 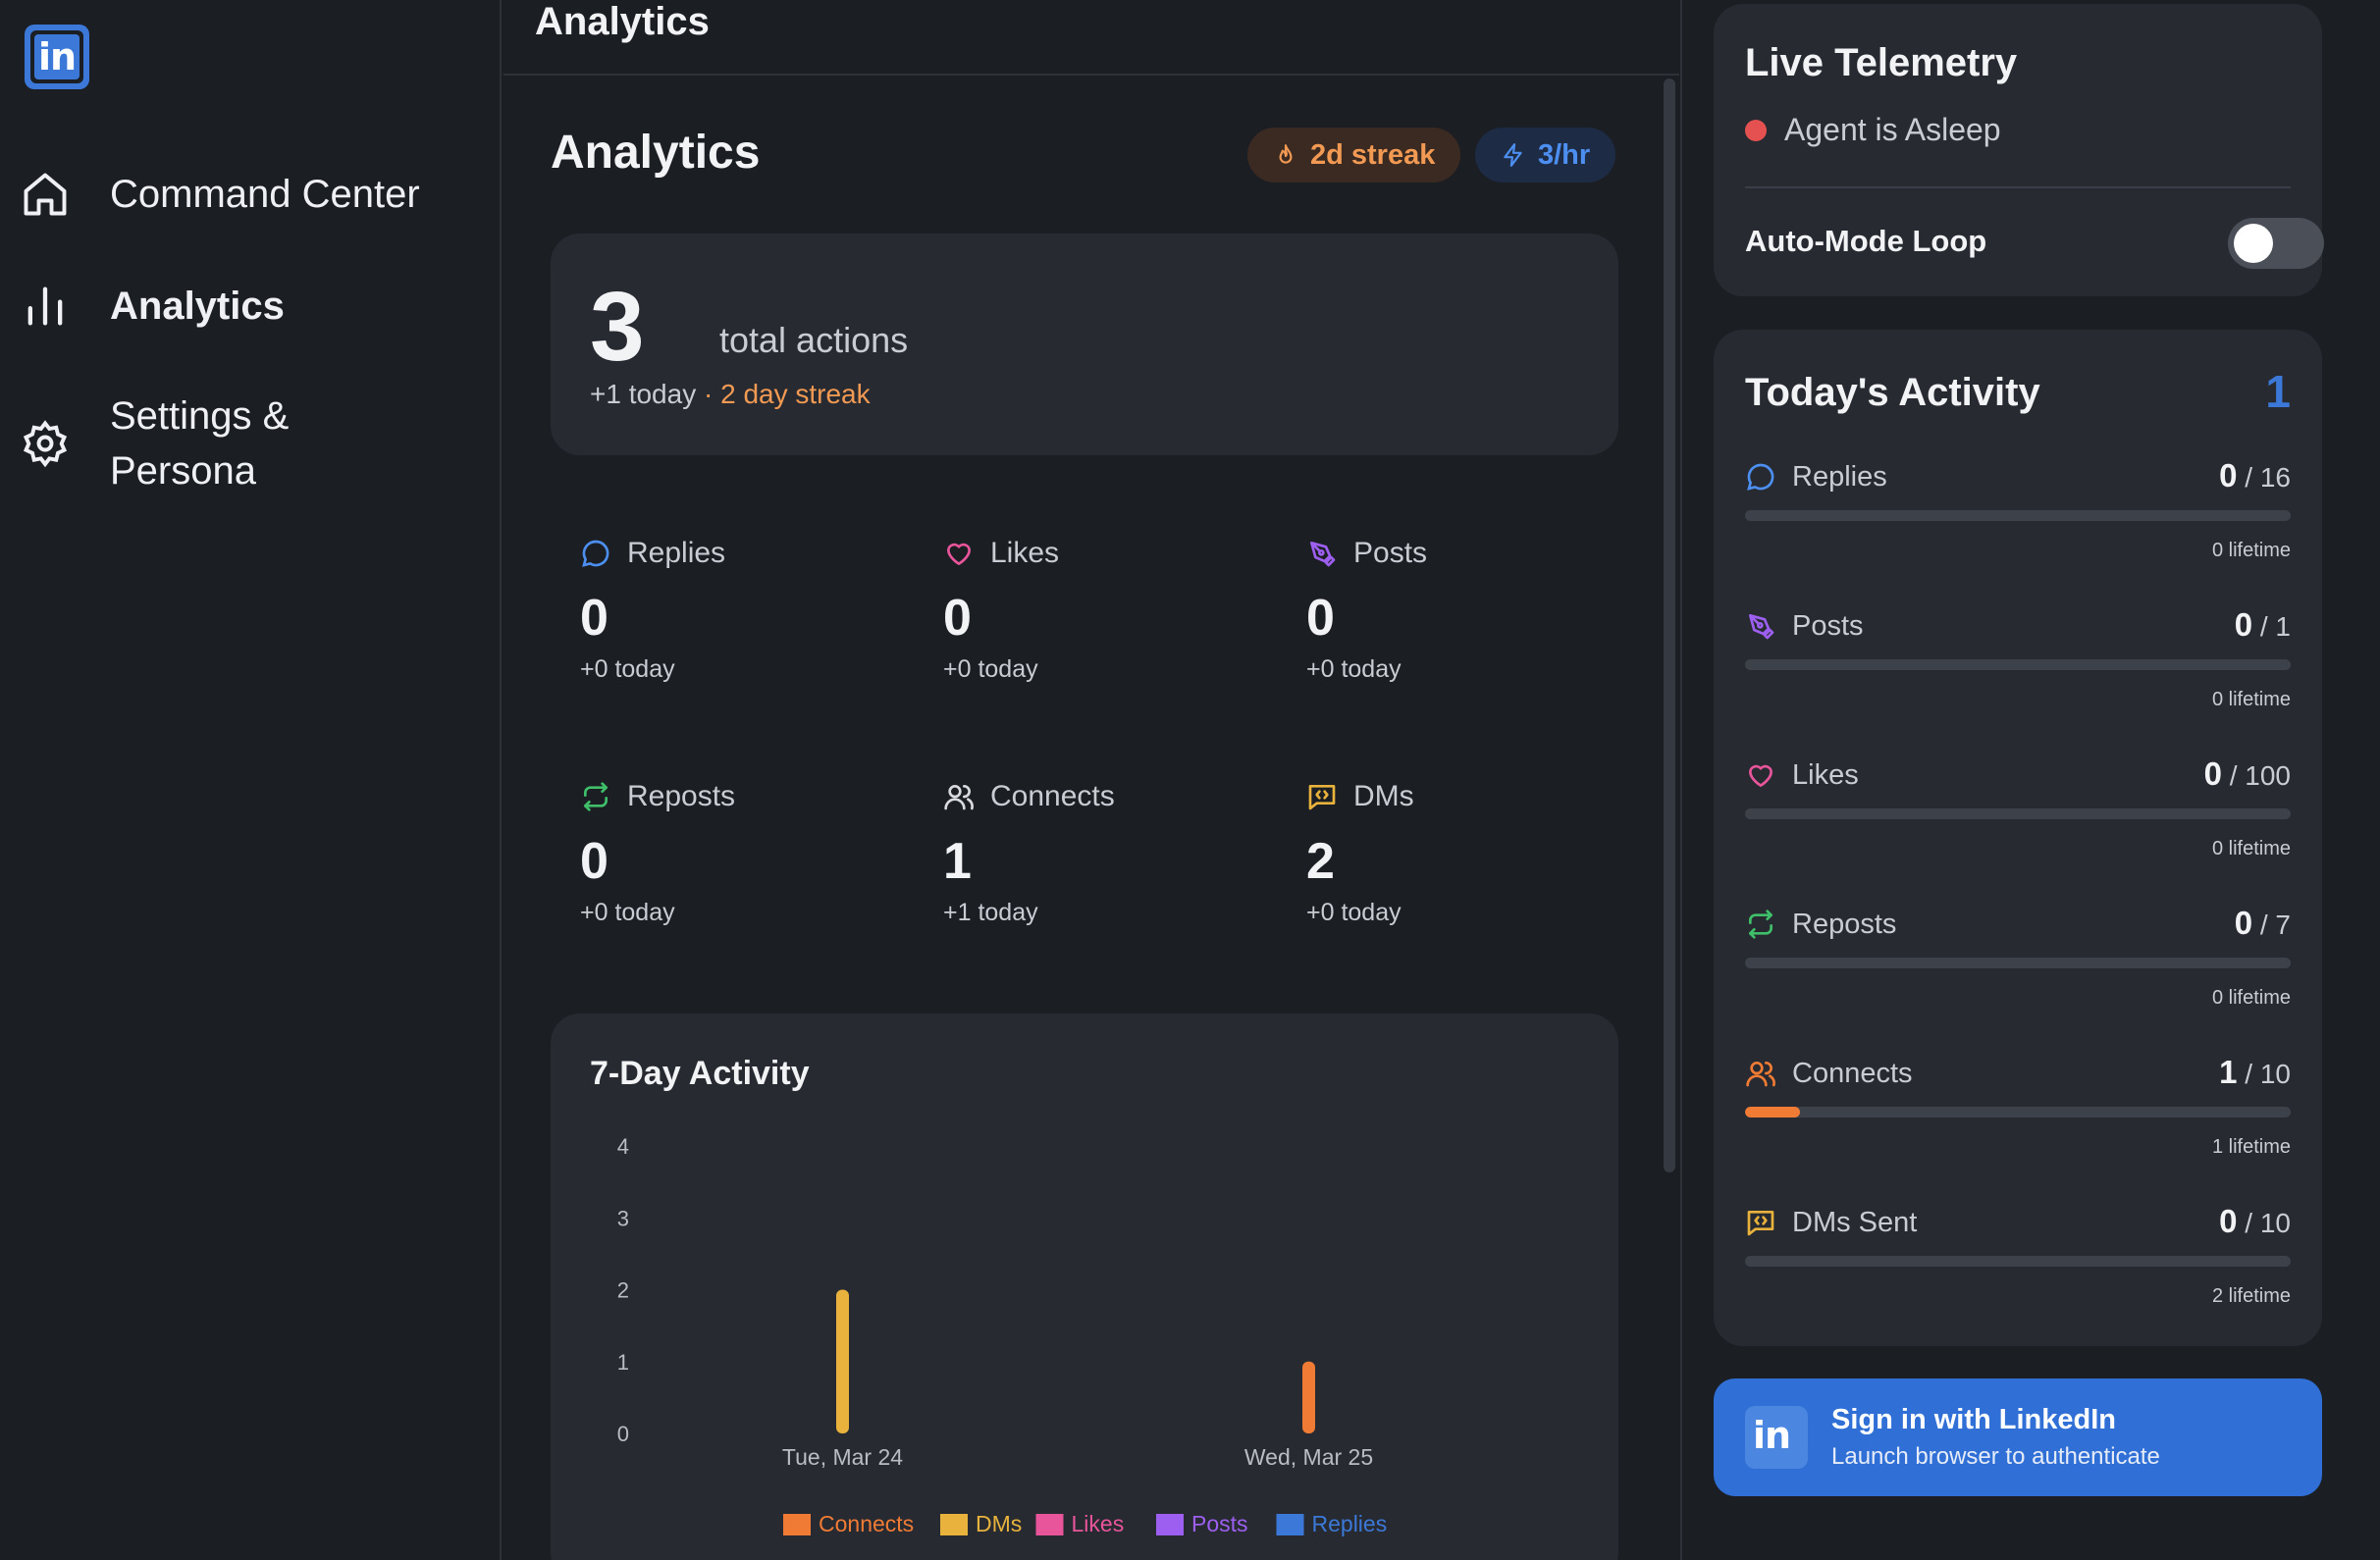 What do you see at coordinates (2276, 243) in the screenshot?
I see `auto-mode-toggle` at bounding box center [2276, 243].